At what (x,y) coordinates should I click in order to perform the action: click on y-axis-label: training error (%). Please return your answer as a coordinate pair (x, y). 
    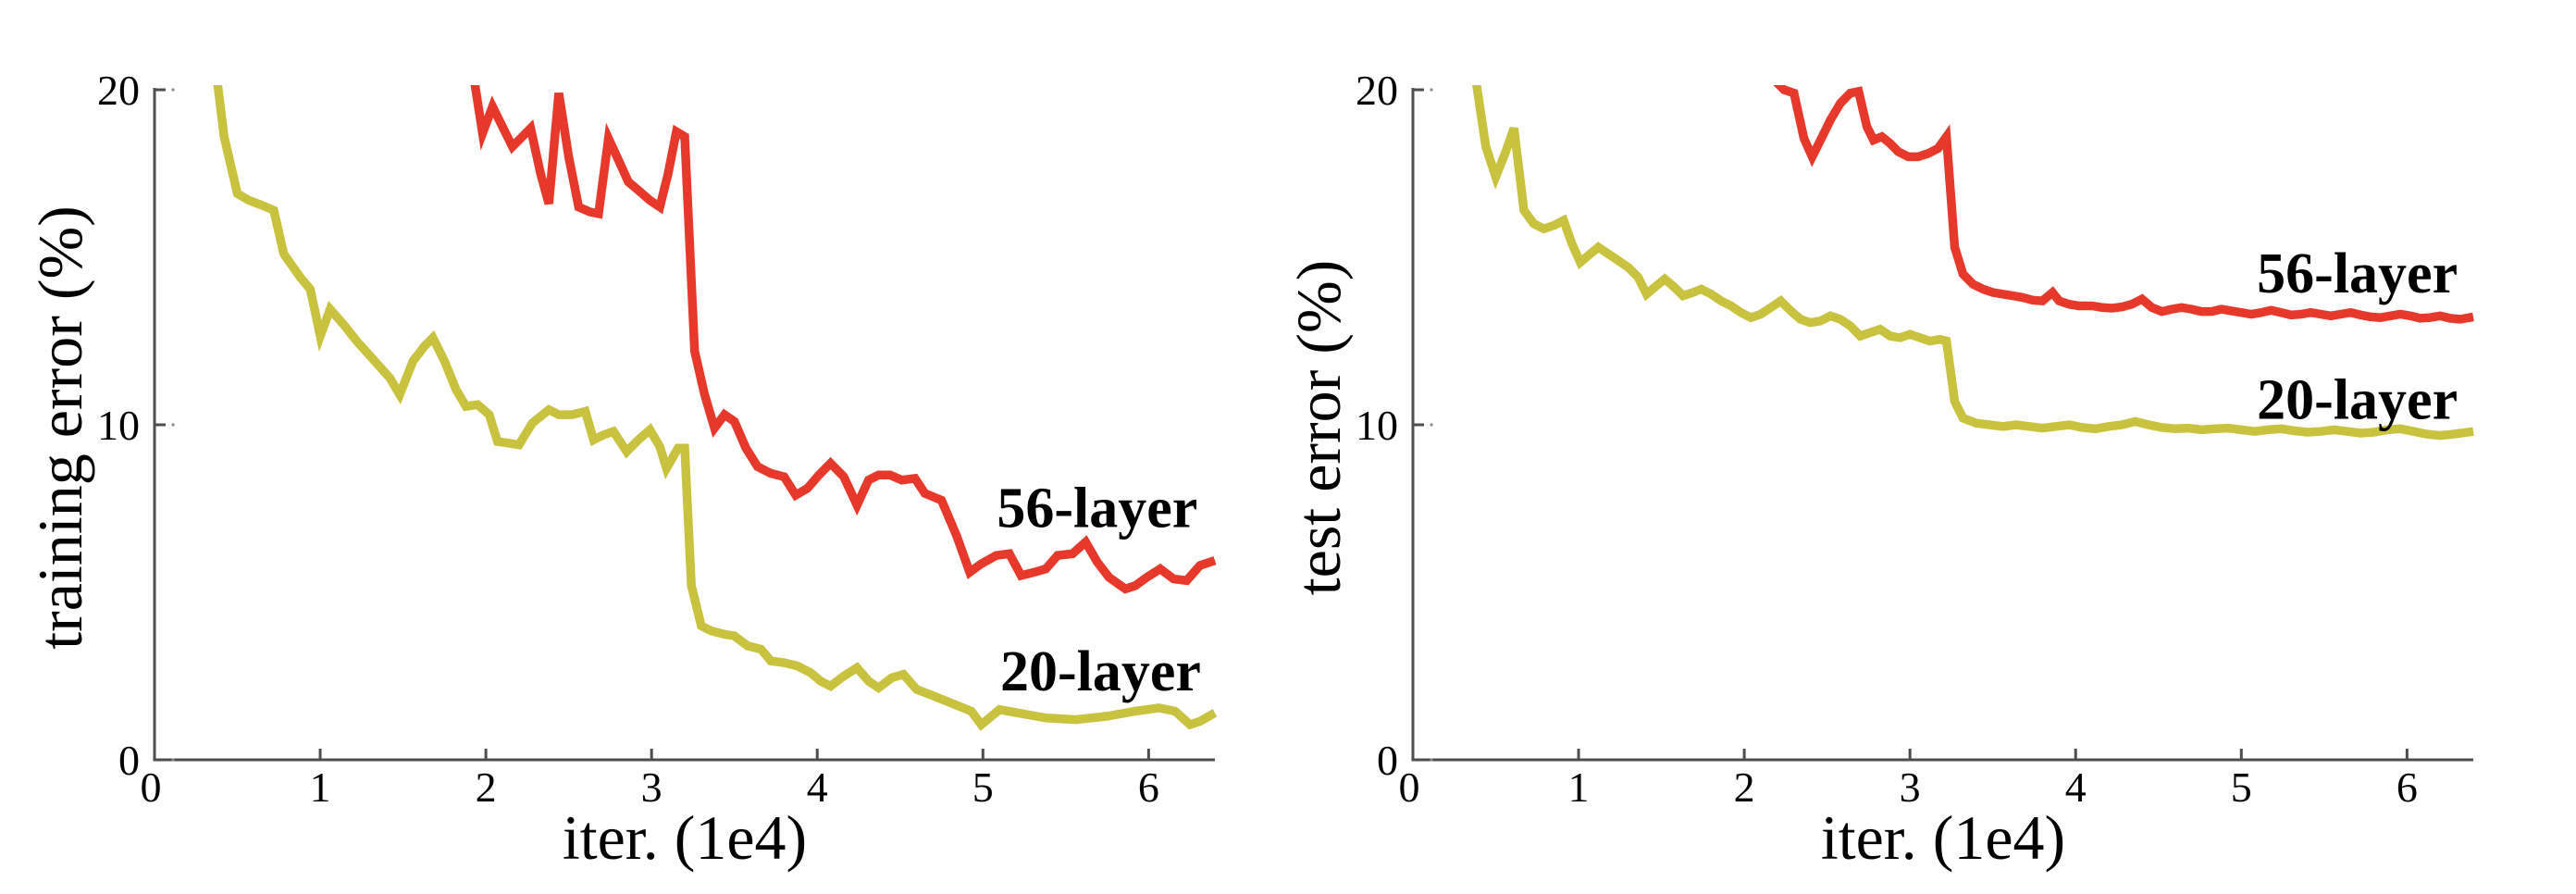
    Looking at the image, I should click on (60, 428).